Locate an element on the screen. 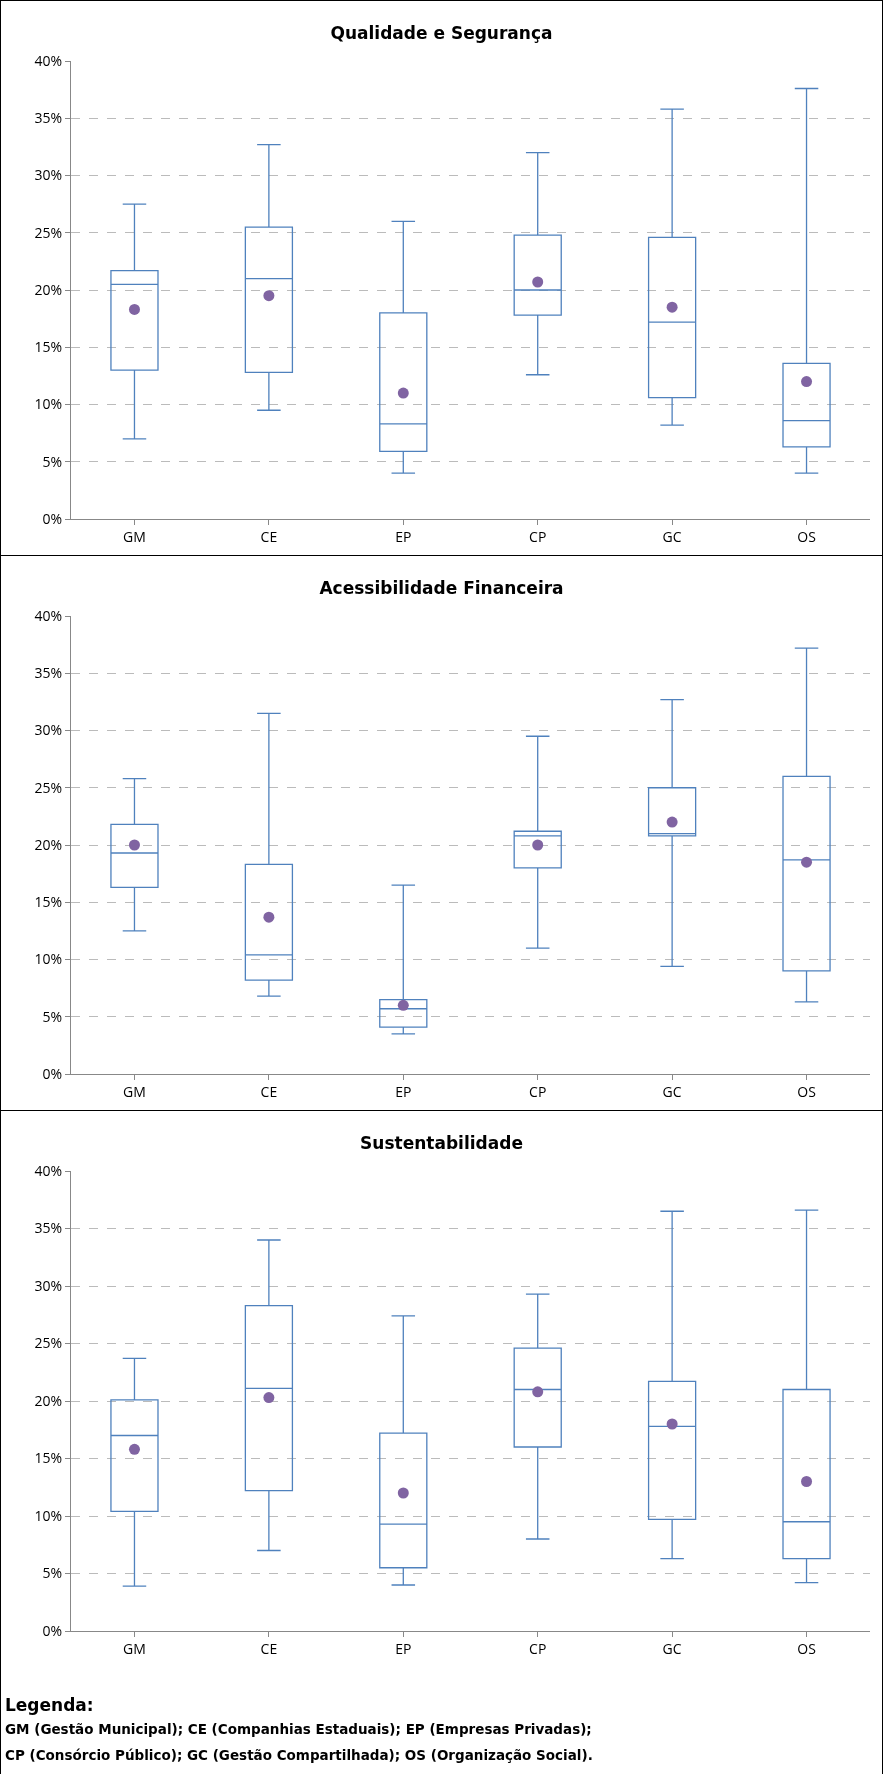  chart-title: Qualidade e Segurança is located at coordinates (441, 32).